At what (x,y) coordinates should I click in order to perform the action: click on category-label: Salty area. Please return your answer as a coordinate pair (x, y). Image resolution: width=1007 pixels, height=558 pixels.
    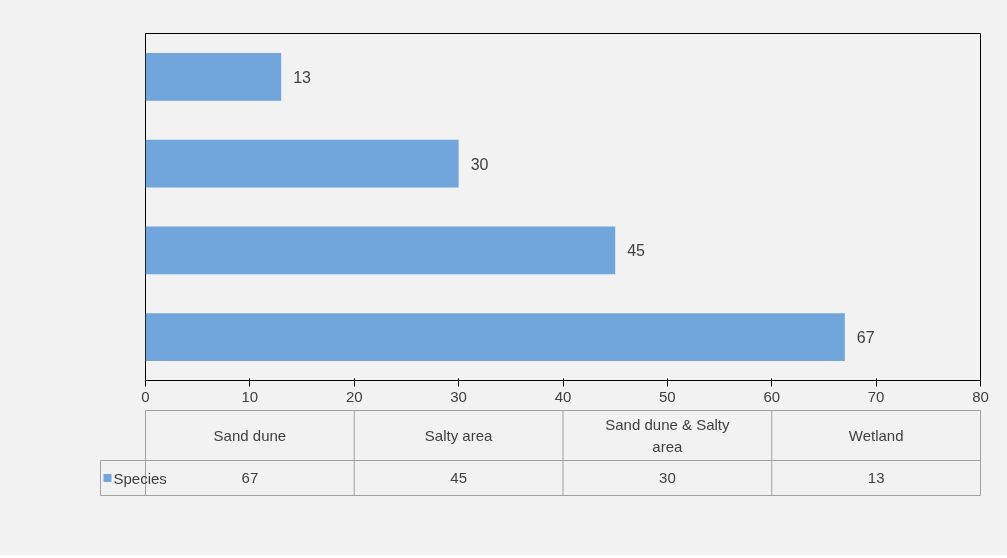
    Looking at the image, I should click on (459, 435).